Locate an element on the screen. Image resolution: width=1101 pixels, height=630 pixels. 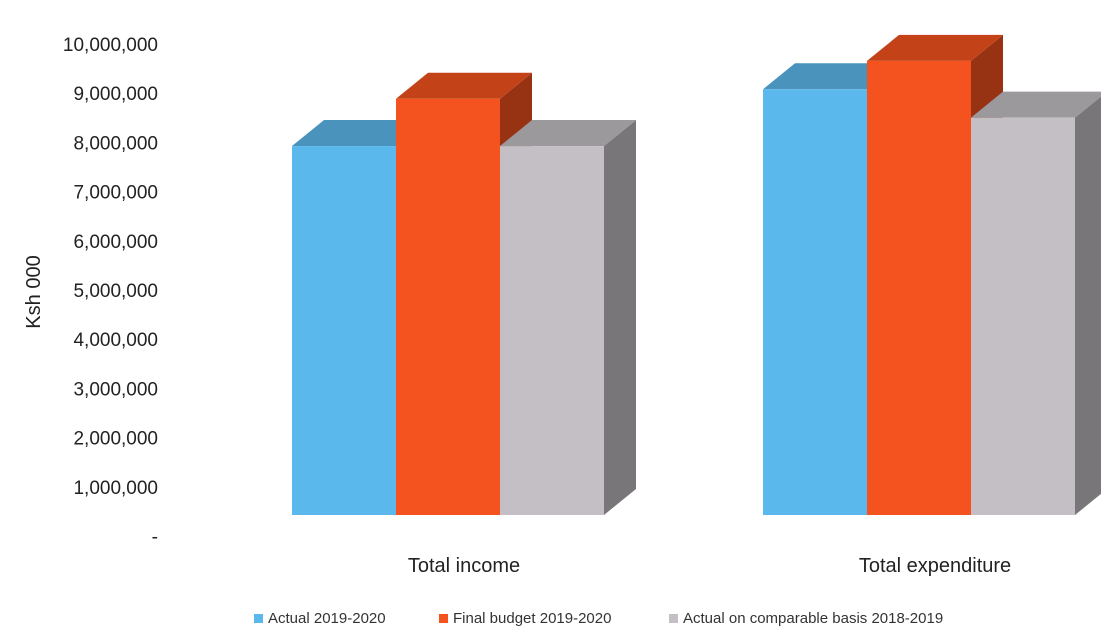
y-tick-label: 1,000,000 is located at coordinates (115, 488).